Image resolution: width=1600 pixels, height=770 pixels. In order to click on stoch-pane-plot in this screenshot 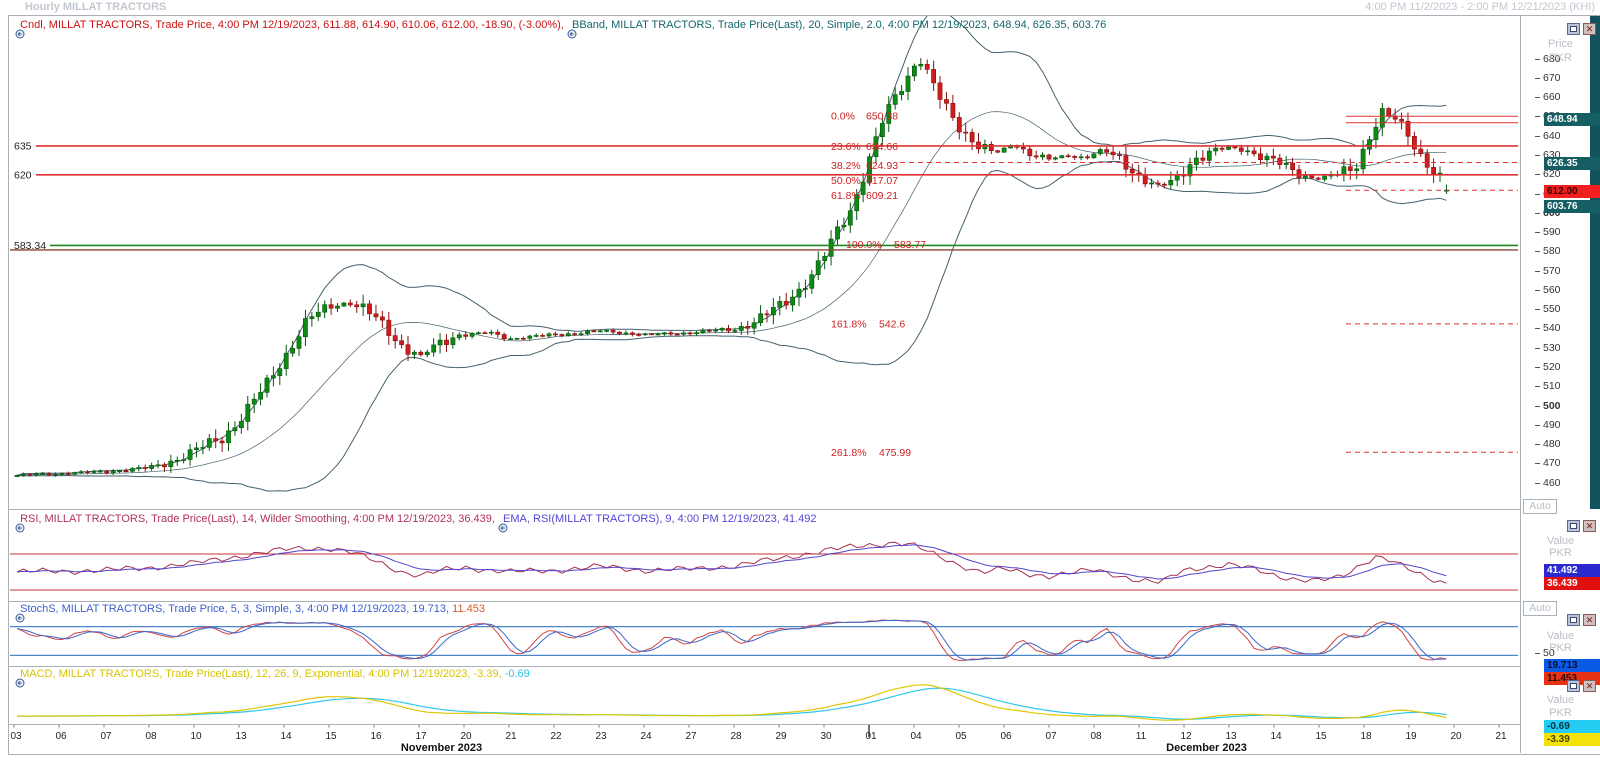, I will do `click(765, 641)`.